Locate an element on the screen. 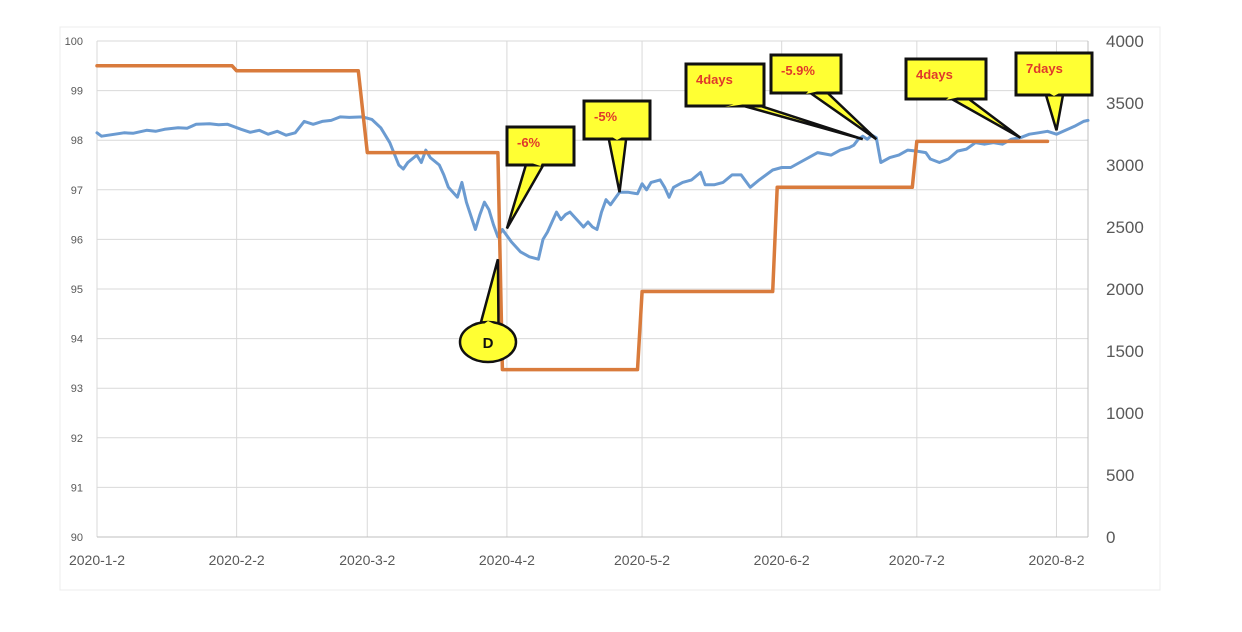 Image resolution: width=1242 pixels, height=632 pixels. y-left-tick-label: 94 is located at coordinates (77, 340).